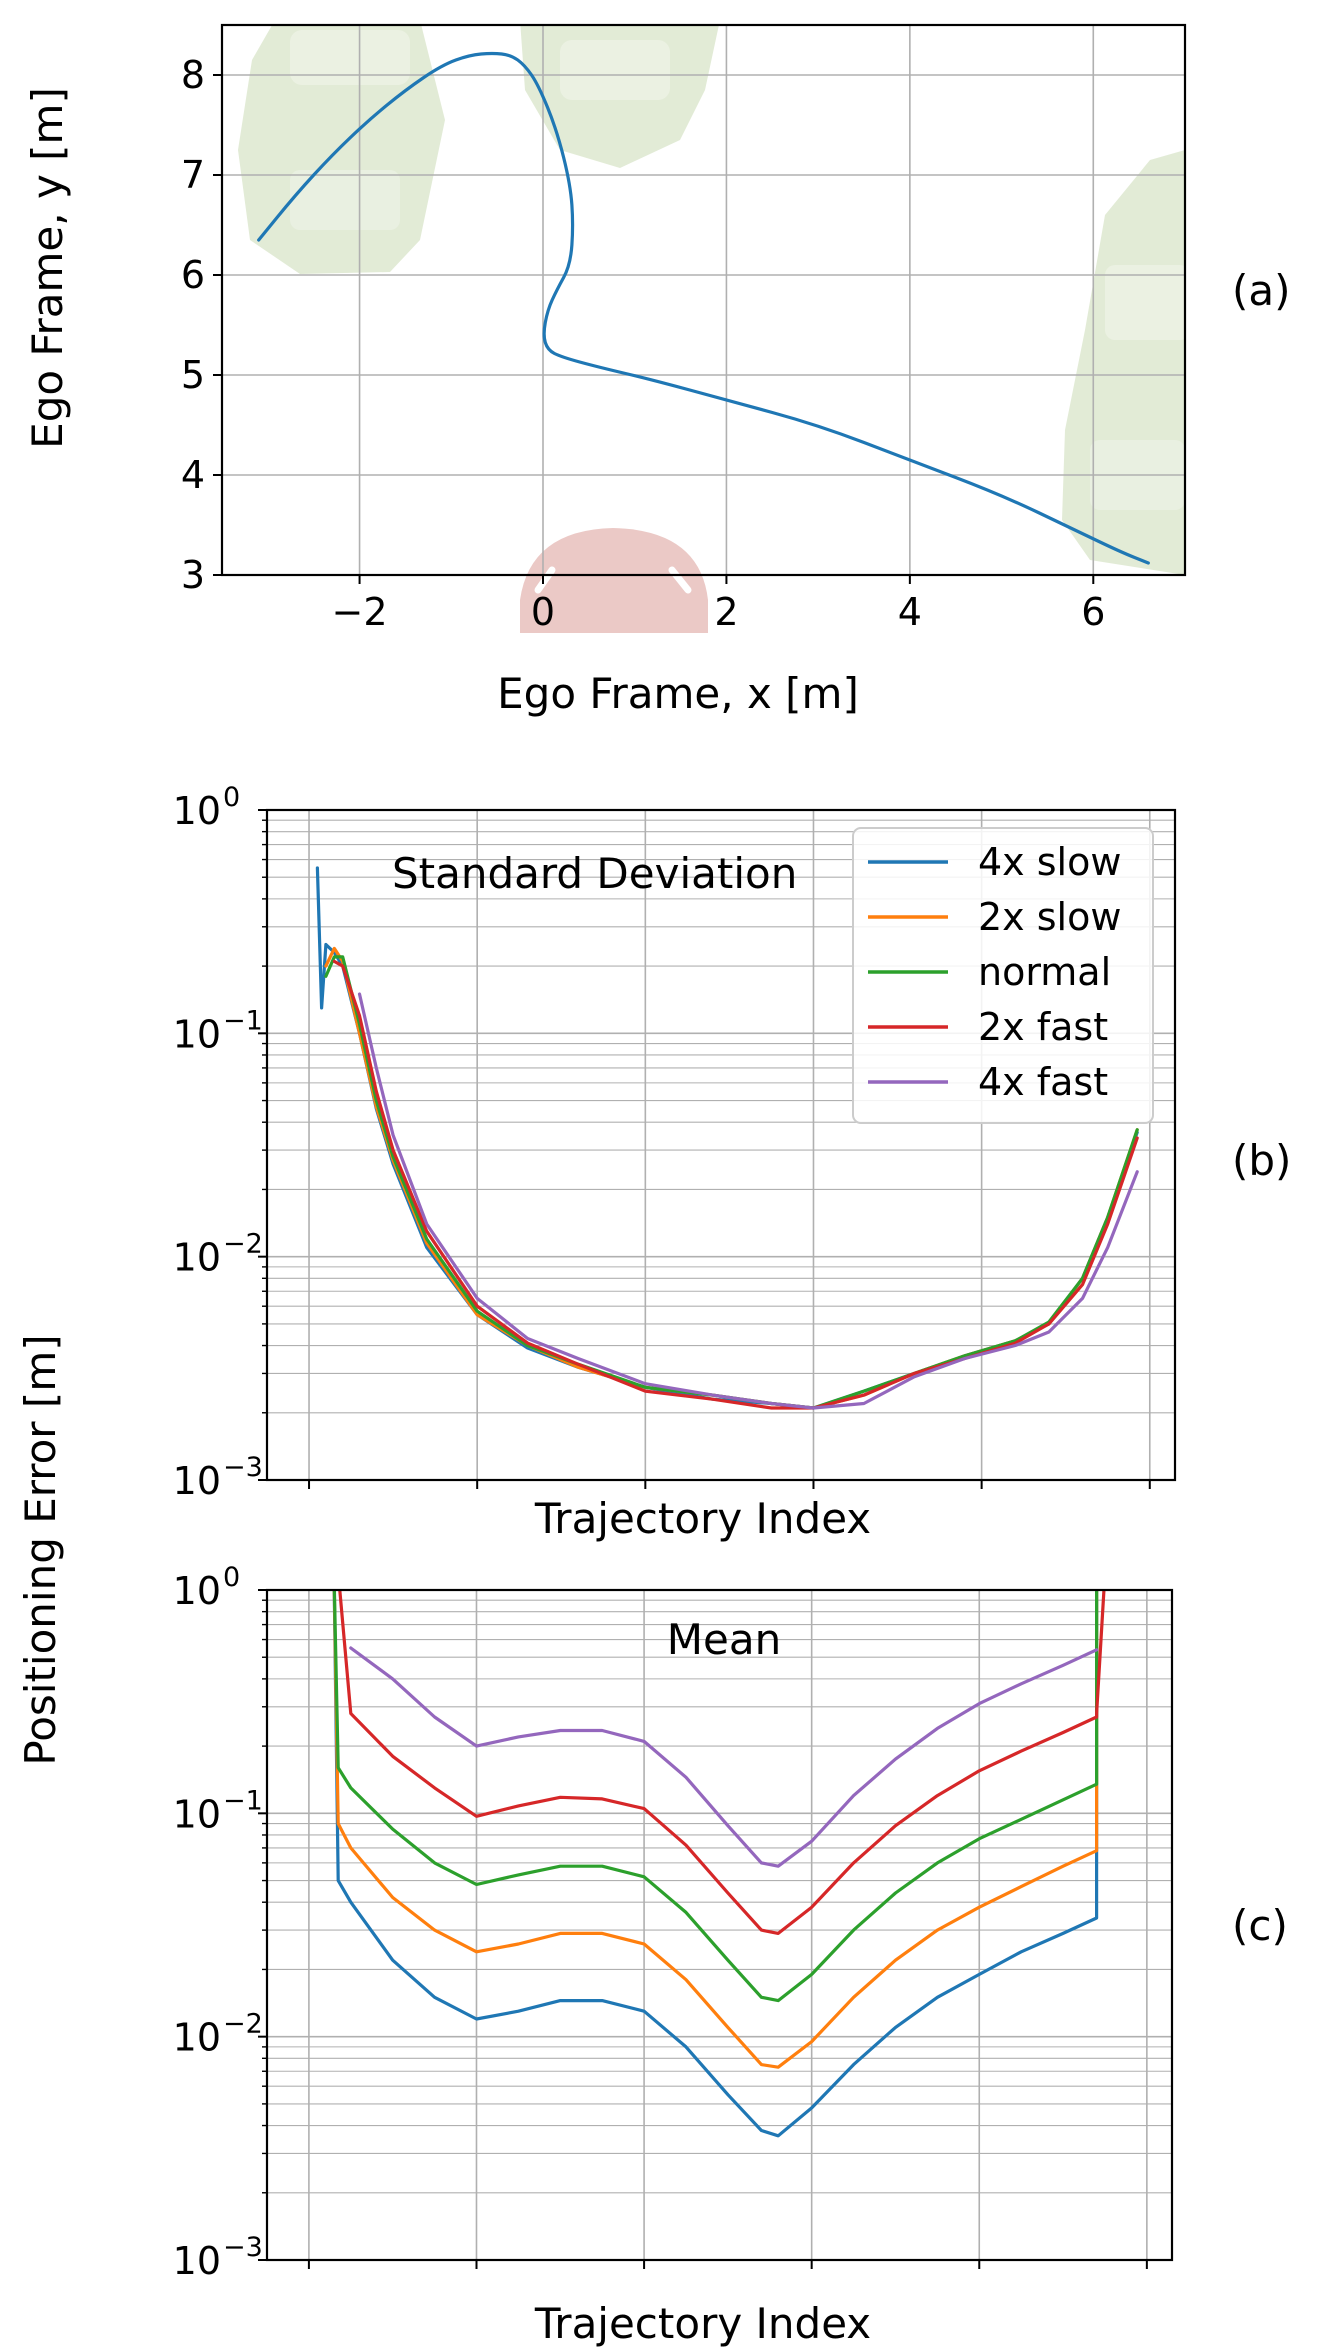 This screenshot has width=1324, height=2352. Describe the element at coordinates (1261, 290) in the screenshot. I see `panel-tag-a: (a)` at that location.